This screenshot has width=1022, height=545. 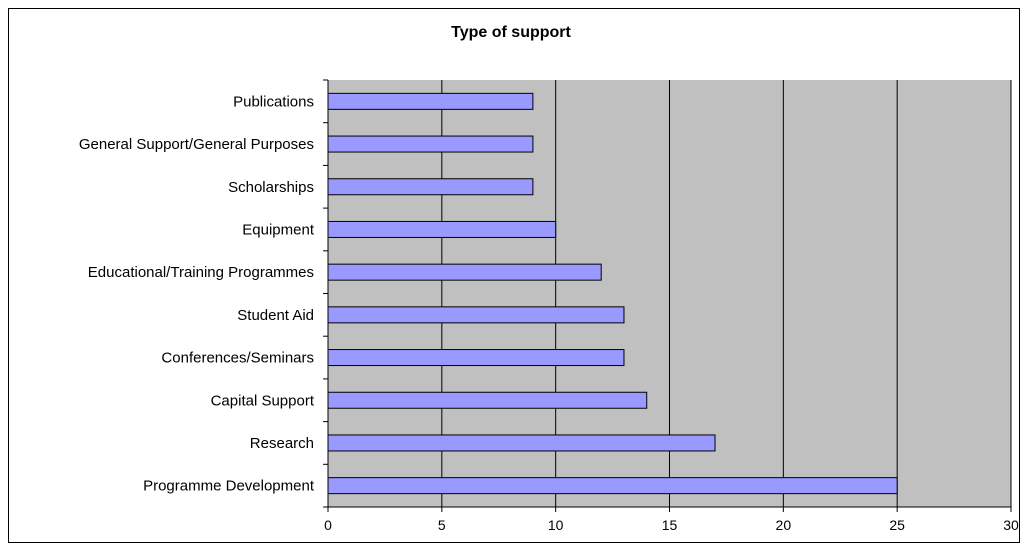 I want to click on category-label-10: Programme Development, so click(x=229, y=486).